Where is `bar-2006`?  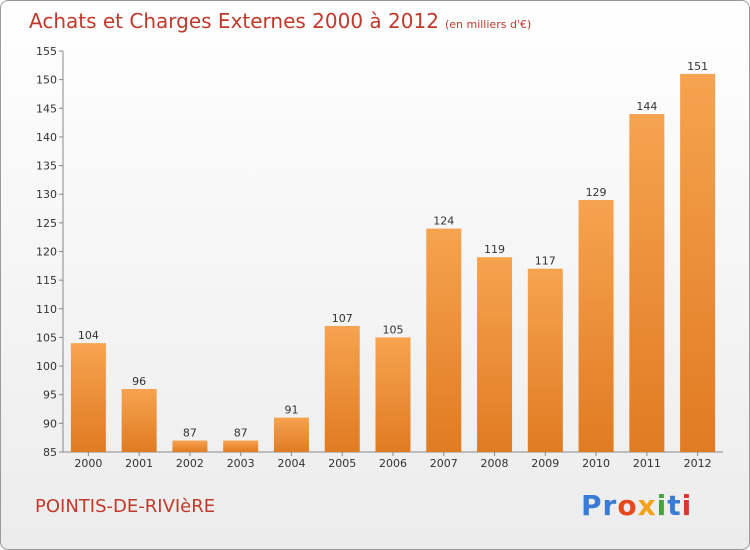 bar-2006 is located at coordinates (393, 394).